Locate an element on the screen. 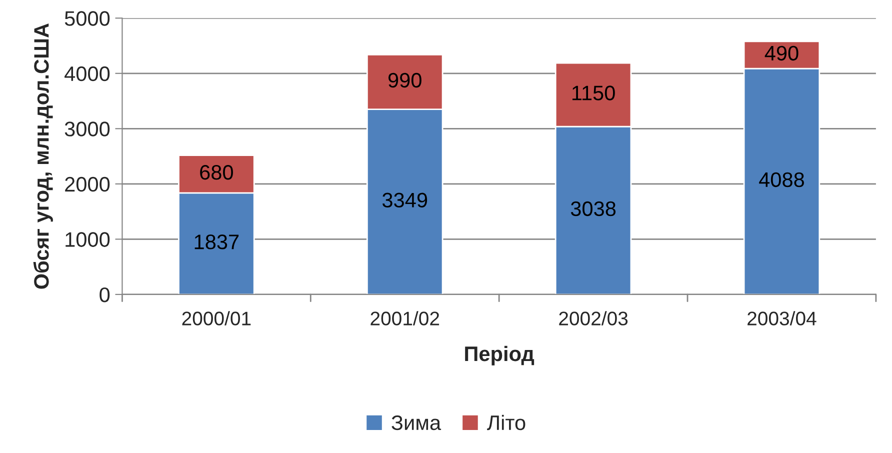  data-label: 1150 is located at coordinates (593, 93).